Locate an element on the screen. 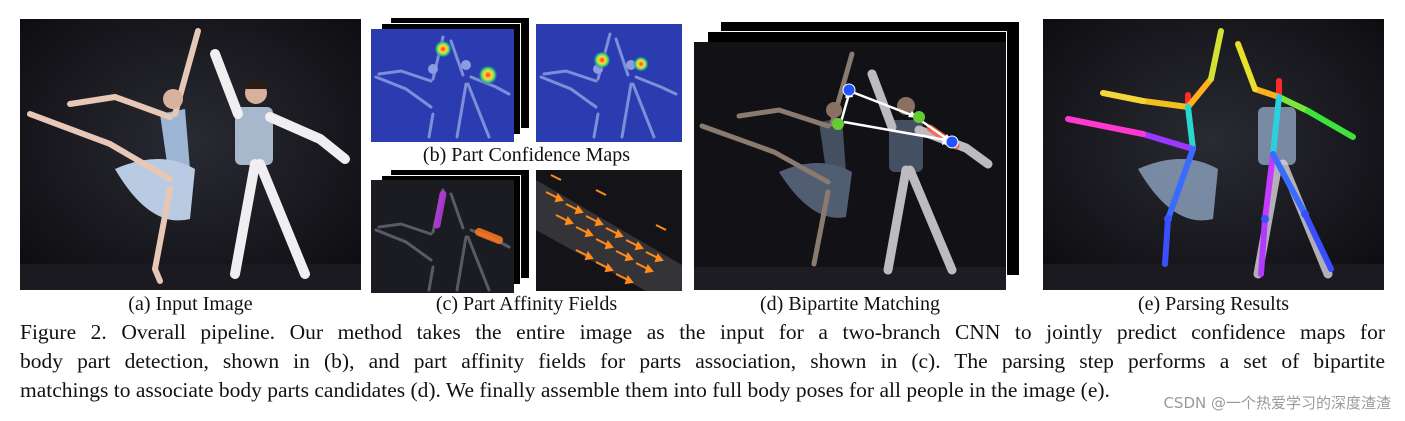 Image resolution: width=1405 pixels, height=421 pixels. affinity-field-zoom is located at coordinates (609, 230).